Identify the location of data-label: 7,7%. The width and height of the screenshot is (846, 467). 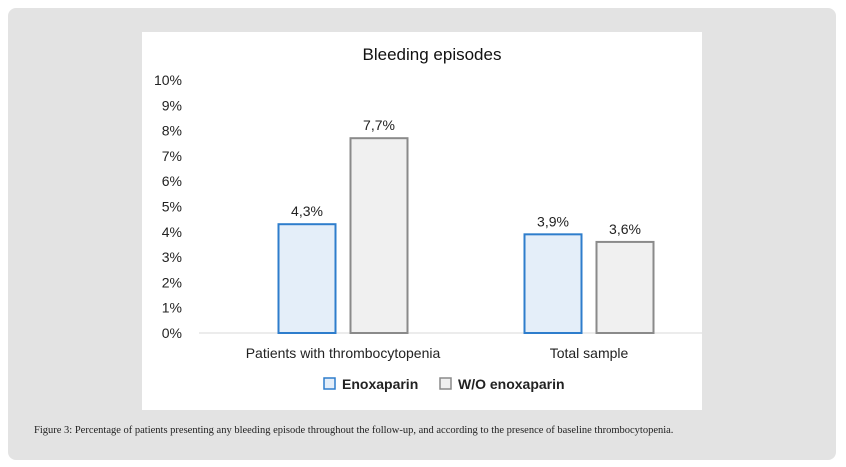
(379, 125).